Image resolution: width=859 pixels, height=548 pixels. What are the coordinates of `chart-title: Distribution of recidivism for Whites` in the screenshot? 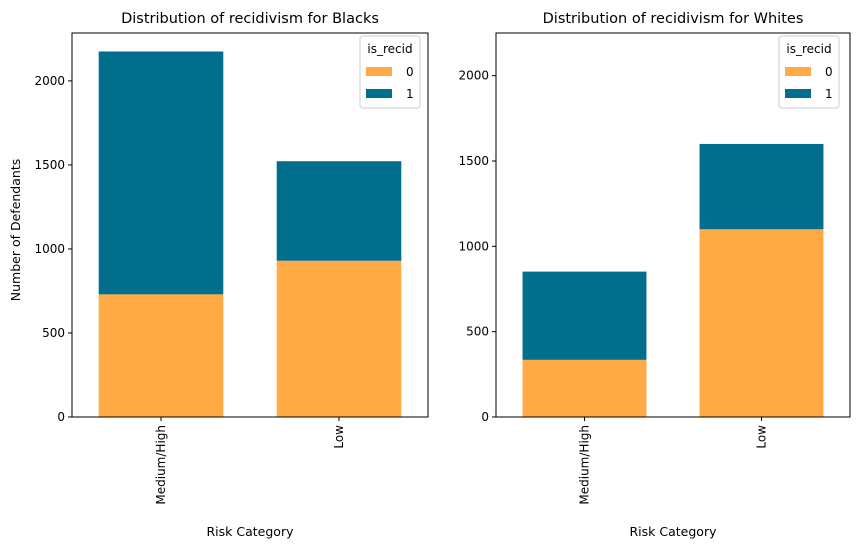 It's located at (673, 19).